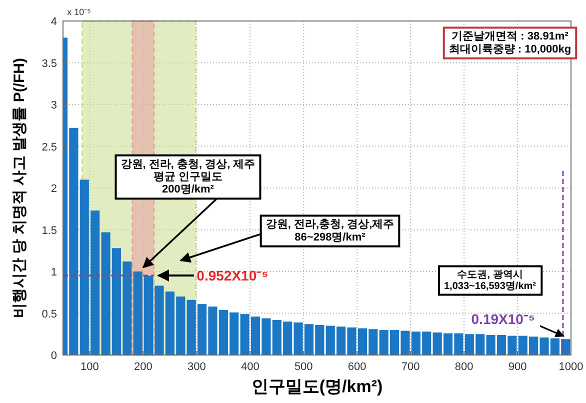 This screenshot has height=403, width=586. I want to click on x-axis-title: 인구밀도(명/km²), so click(317, 386).